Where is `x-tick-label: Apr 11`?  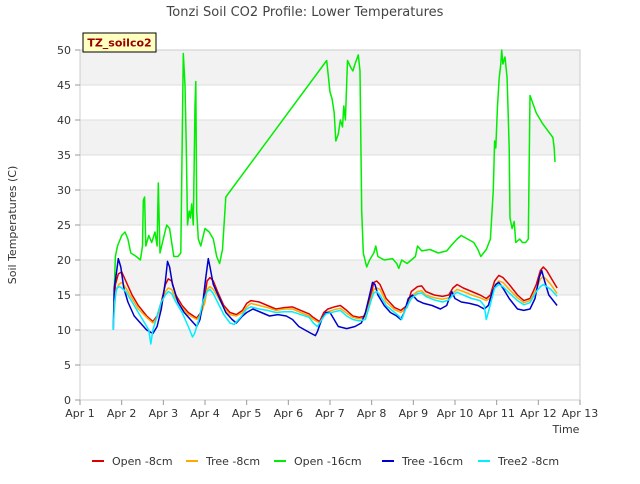
x-tick-label: Apr 11 is located at coordinates (496, 413).